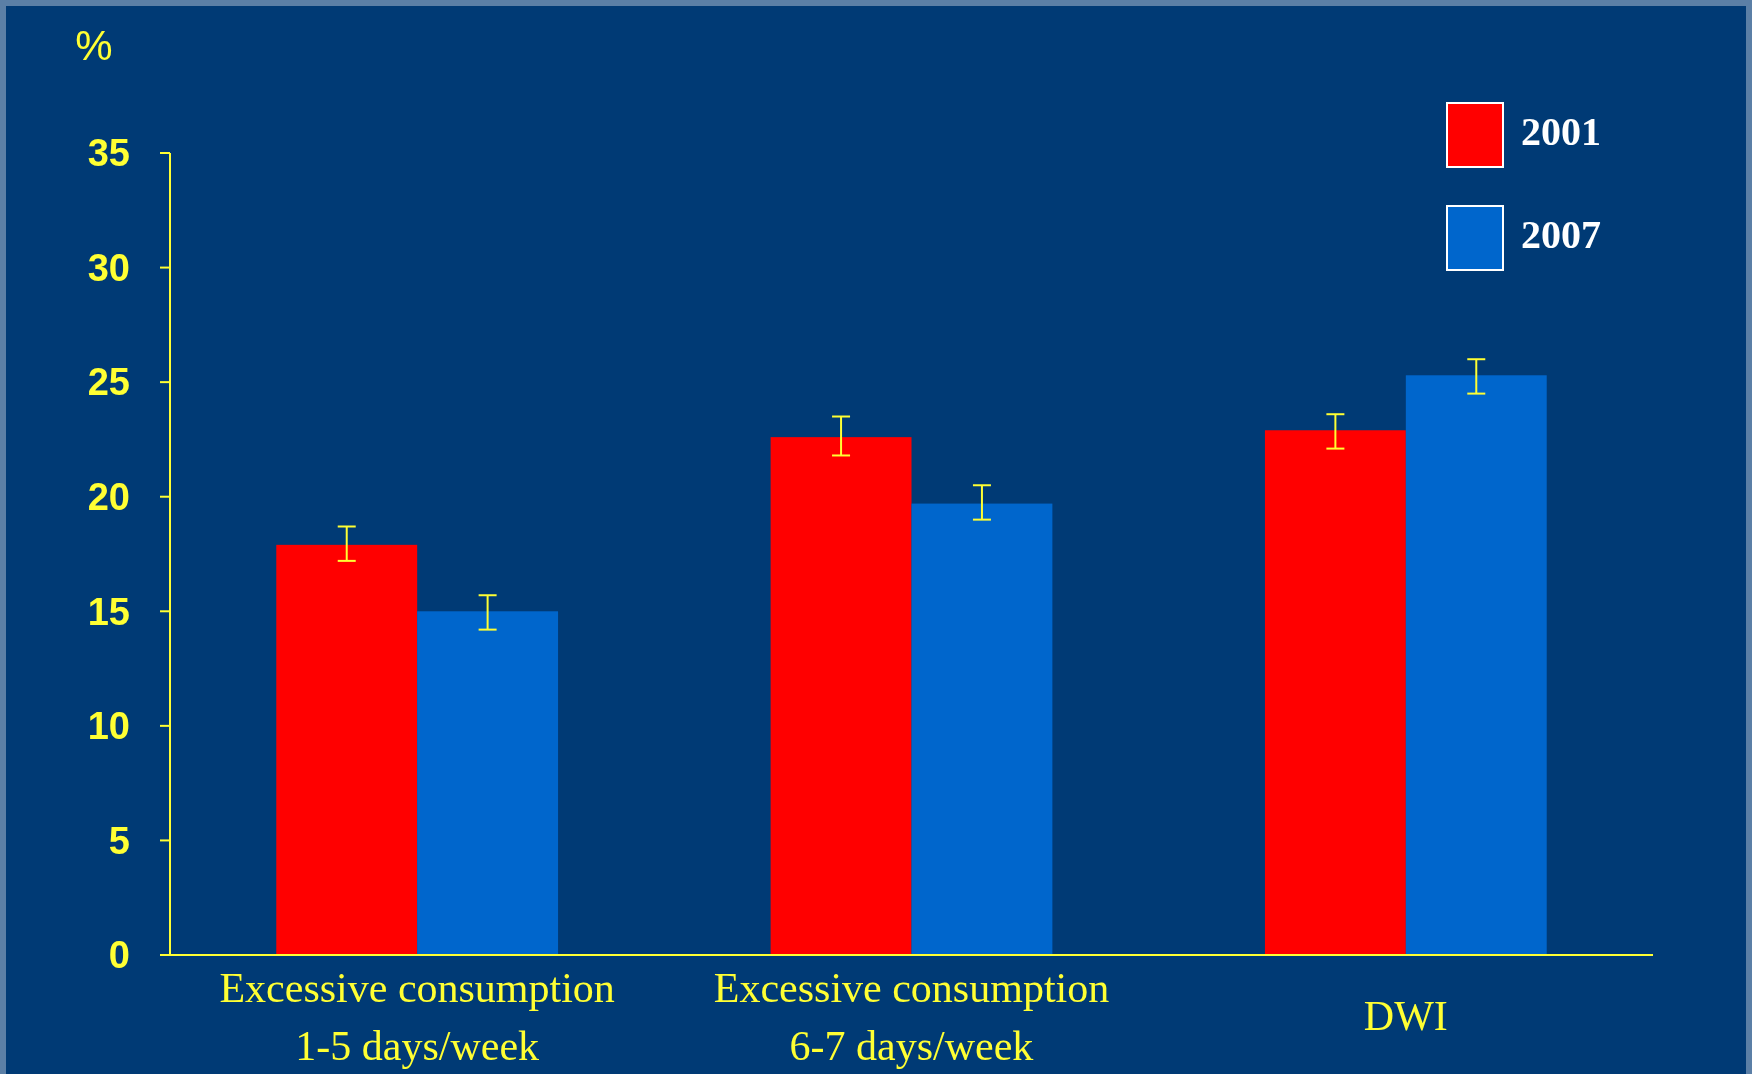 The width and height of the screenshot is (1752, 1074). I want to click on y-tick-label: 15, so click(108, 611).